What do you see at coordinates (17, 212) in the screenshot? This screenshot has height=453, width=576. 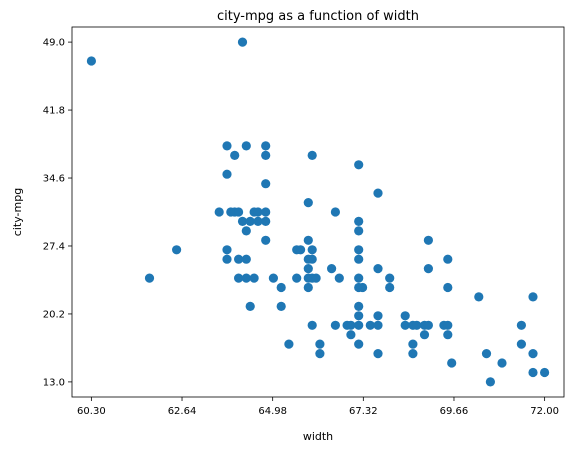 I see `y-axis-label: city-mpg` at bounding box center [17, 212].